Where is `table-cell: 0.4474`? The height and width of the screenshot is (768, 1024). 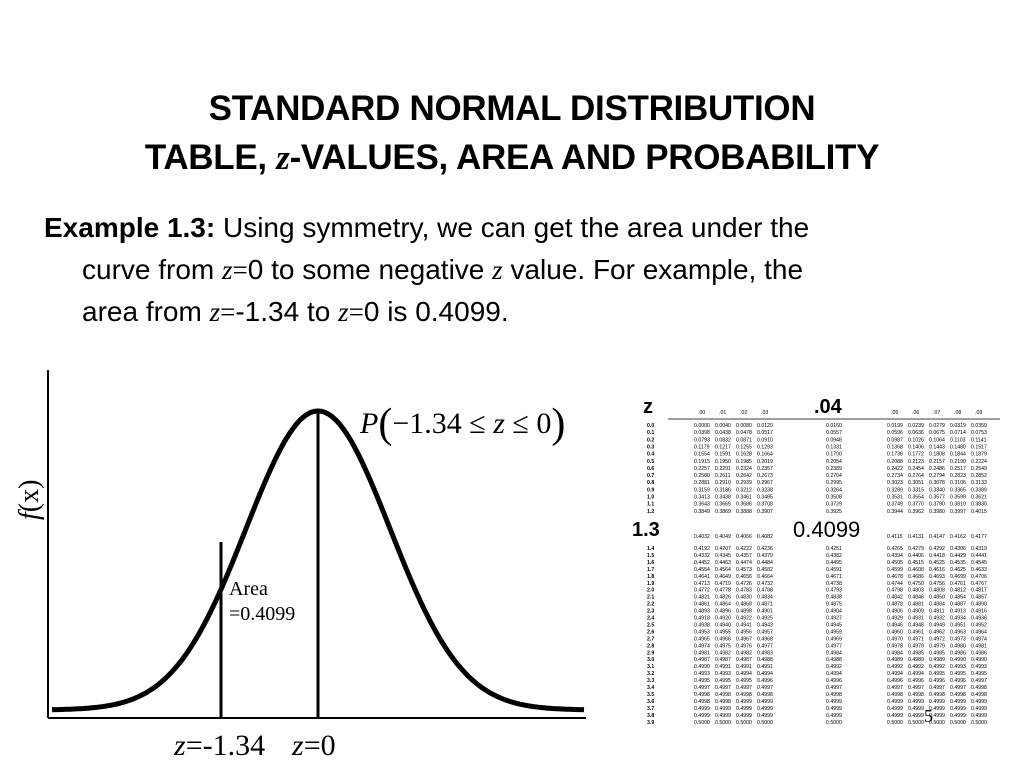 table-cell: 0.4474 is located at coordinates (744, 563).